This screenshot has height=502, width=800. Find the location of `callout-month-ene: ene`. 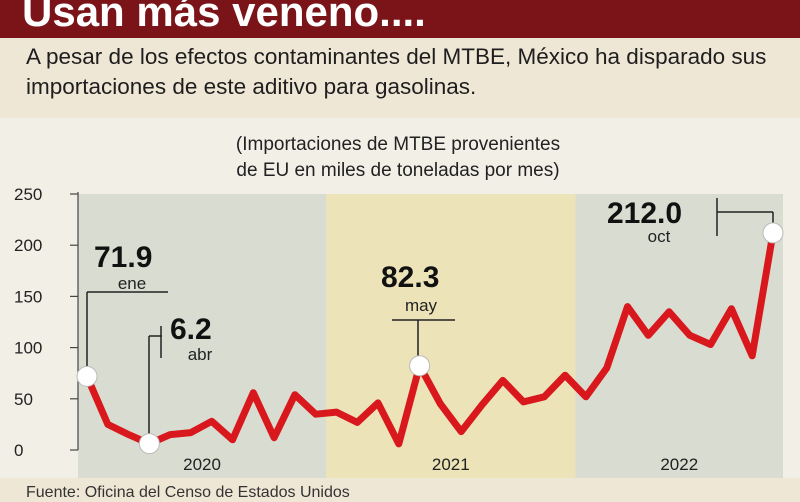

callout-month-ene: ene is located at coordinates (132, 283).